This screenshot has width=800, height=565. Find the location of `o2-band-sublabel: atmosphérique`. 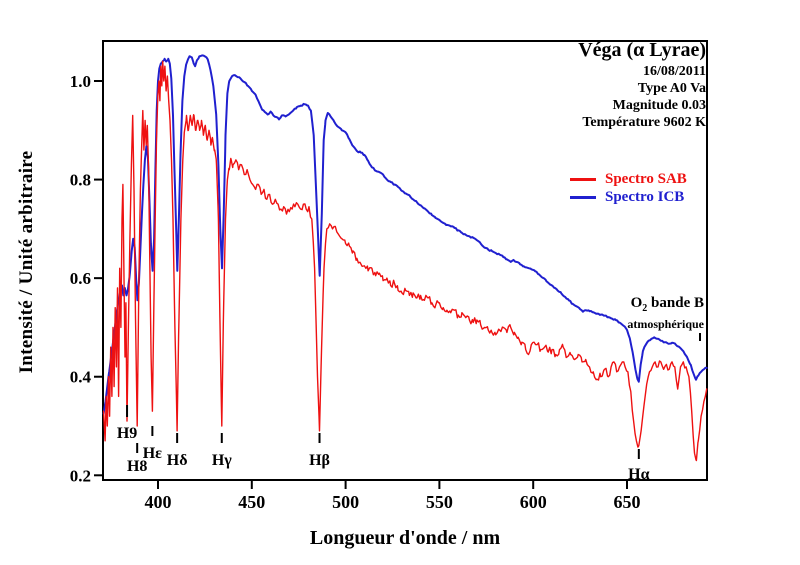

o2-band-sublabel: atmosphérique is located at coordinates (665, 324).